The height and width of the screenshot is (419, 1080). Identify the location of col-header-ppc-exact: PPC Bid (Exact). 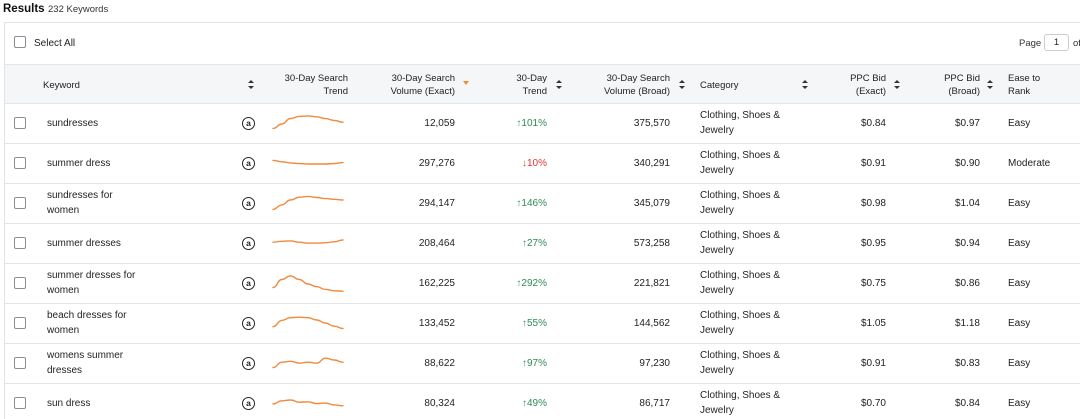
(855, 85).